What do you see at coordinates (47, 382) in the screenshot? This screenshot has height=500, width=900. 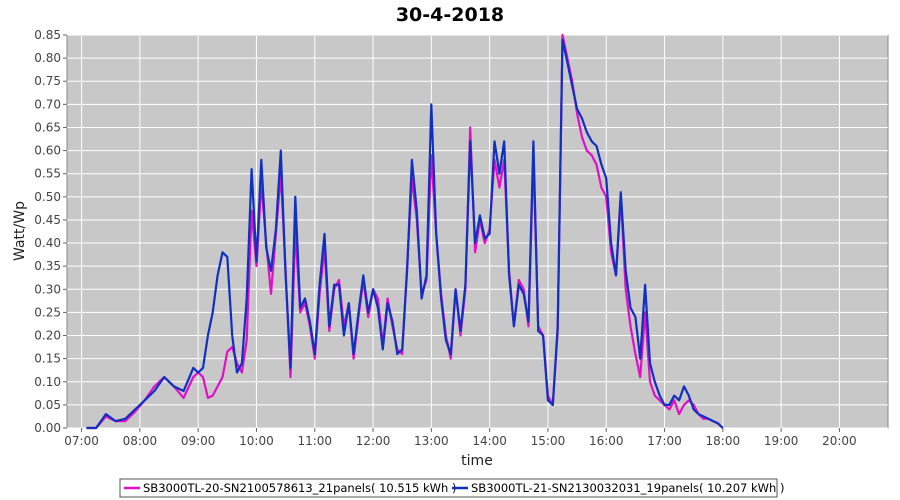 I see `y-tick-label: 0.10` at bounding box center [47, 382].